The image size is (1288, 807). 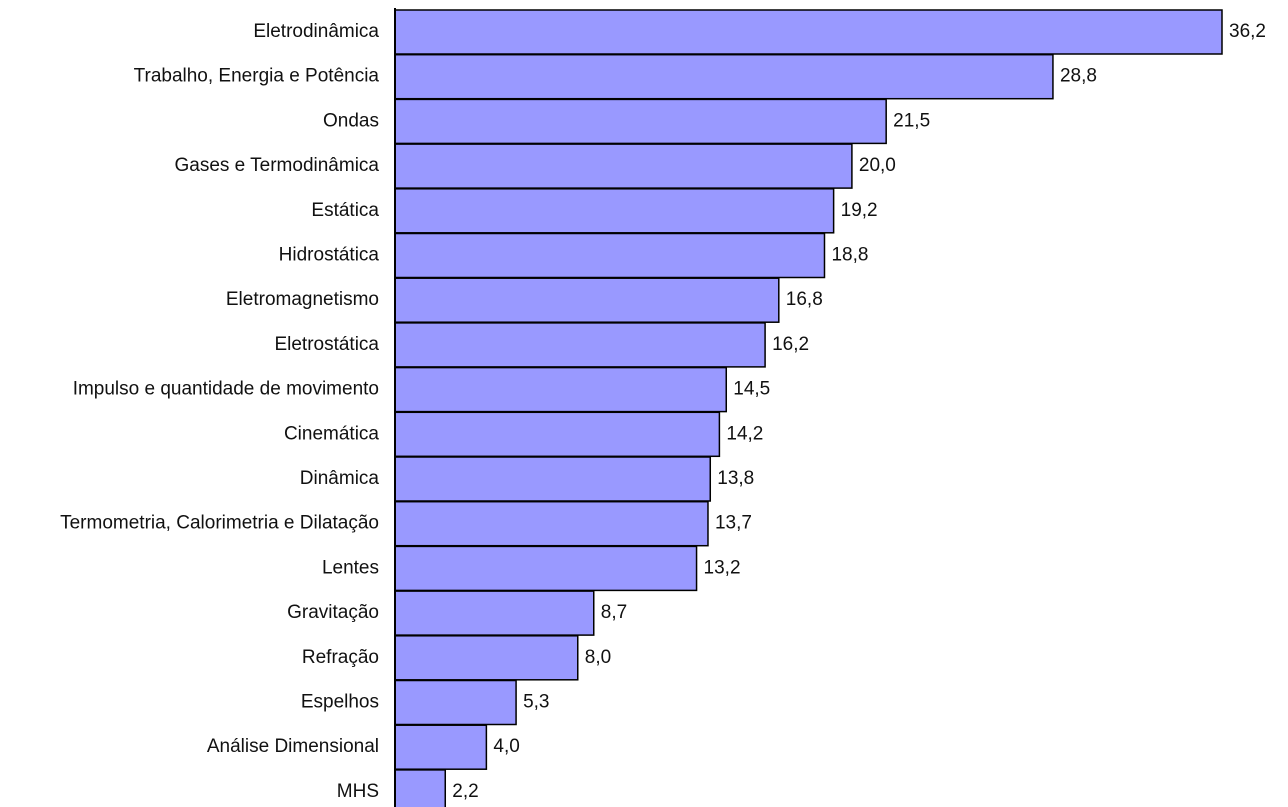 I want to click on value-label: 13,7, so click(x=733, y=523).